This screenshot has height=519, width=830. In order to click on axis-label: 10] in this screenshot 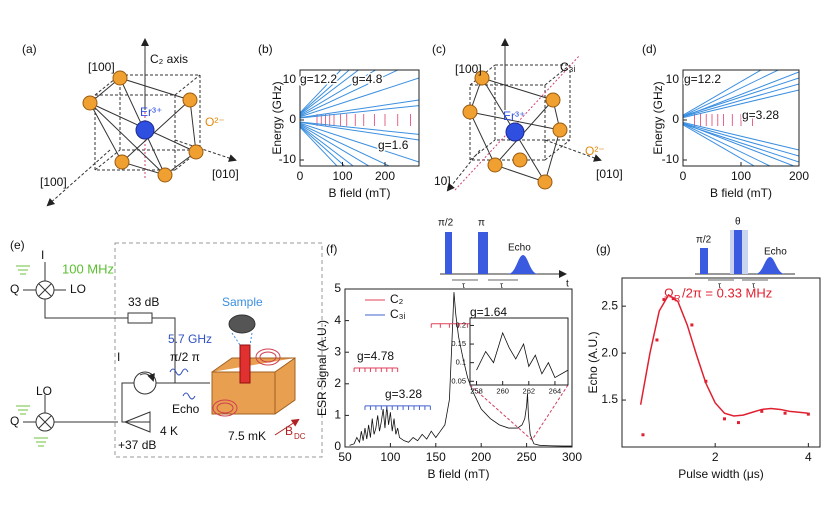, I will do `click(442, 181)`.